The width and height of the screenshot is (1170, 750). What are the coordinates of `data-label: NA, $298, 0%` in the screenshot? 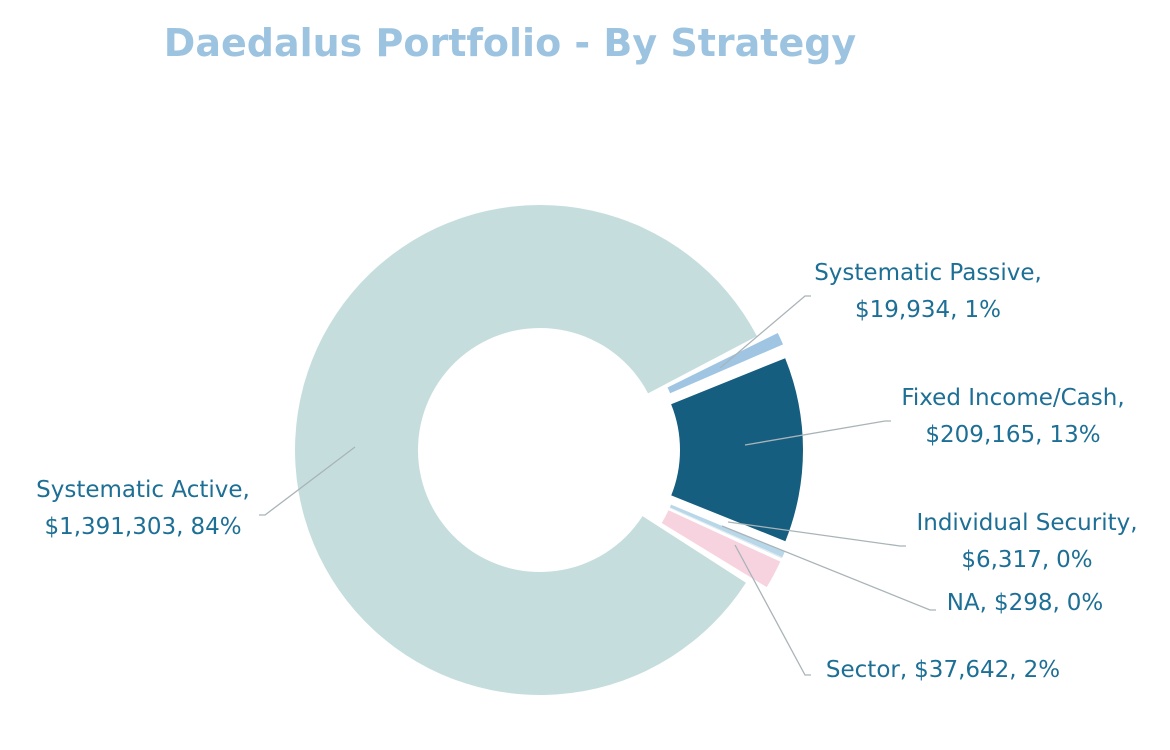 It's located at (1025, 603).